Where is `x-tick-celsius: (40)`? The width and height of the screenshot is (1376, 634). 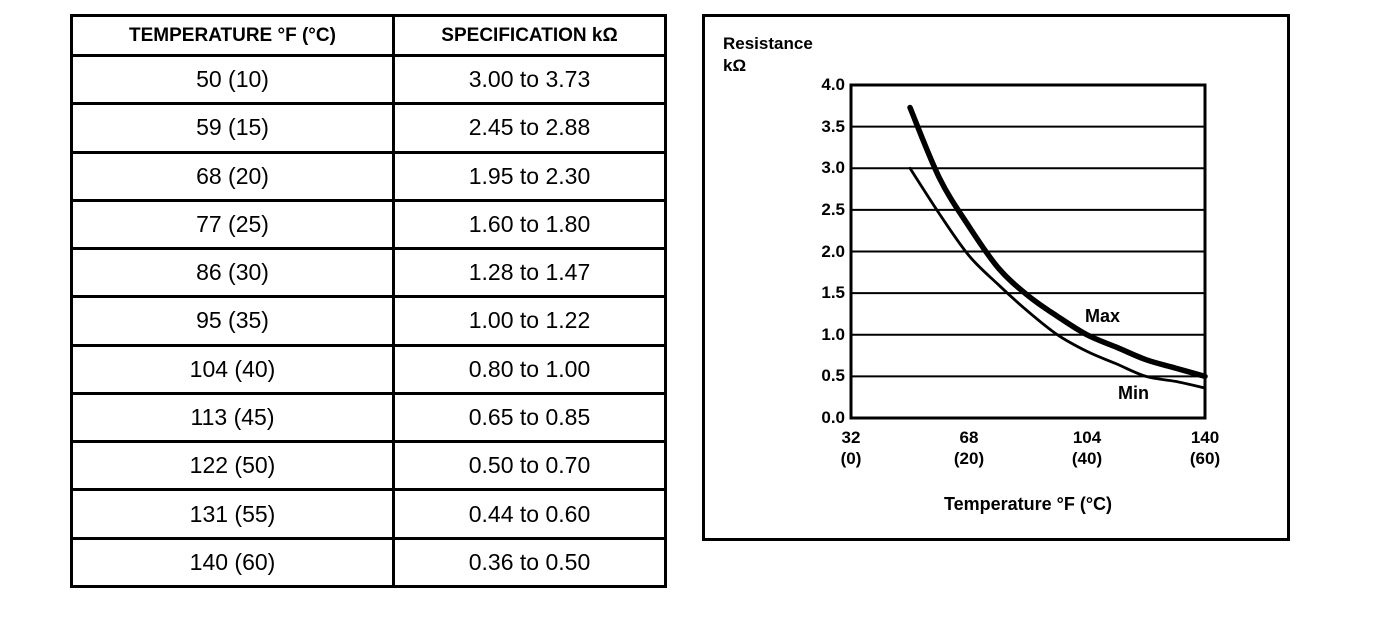
x-tick-celsius: (40) is located at coordinates (1087, 458).